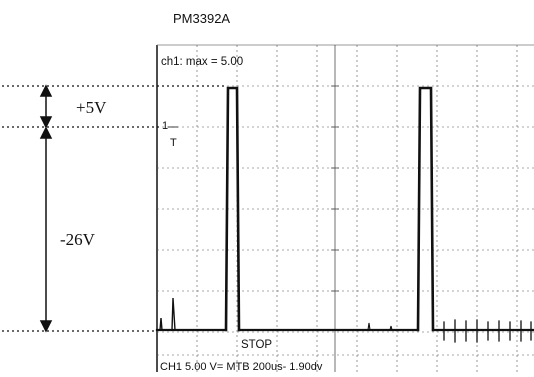 The image size is (534, 377). Describe the element at coordinates (167, 314) in the screenshot. I see `noise-spike-left` at that location.